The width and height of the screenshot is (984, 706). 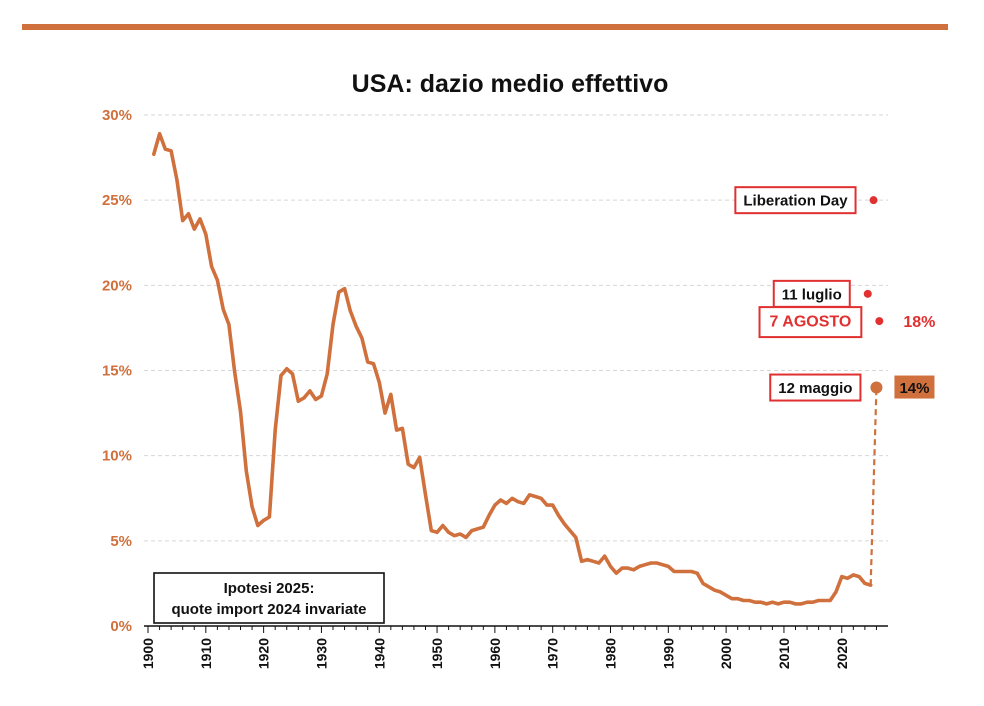 What do you see at coordinates (206, 653) in the screenshot?
I see `x-tick-label: 1910` at bounding box center [206, 653].